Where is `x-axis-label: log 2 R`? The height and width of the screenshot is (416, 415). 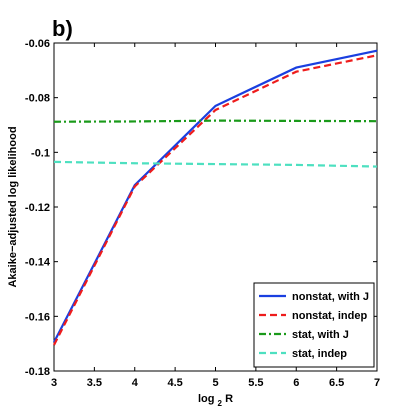 x-axis-label: log 2 R is located at coordinates (215, 401).